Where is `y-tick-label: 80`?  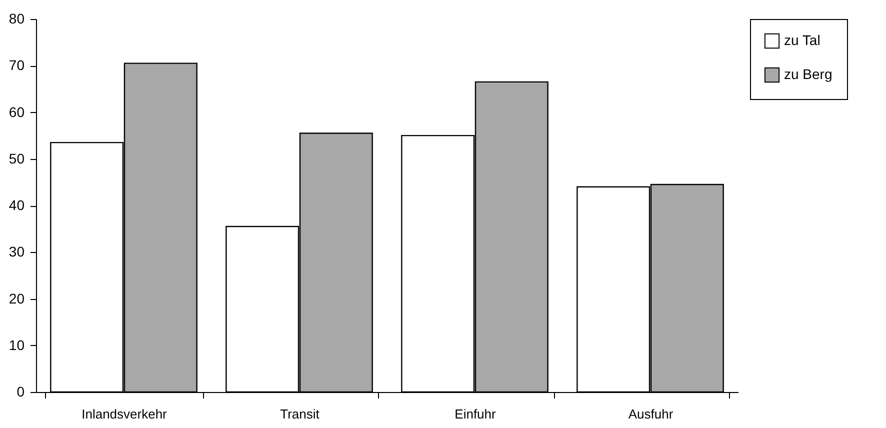
y-tick-label: 80 is located at coordinates (16, 18).